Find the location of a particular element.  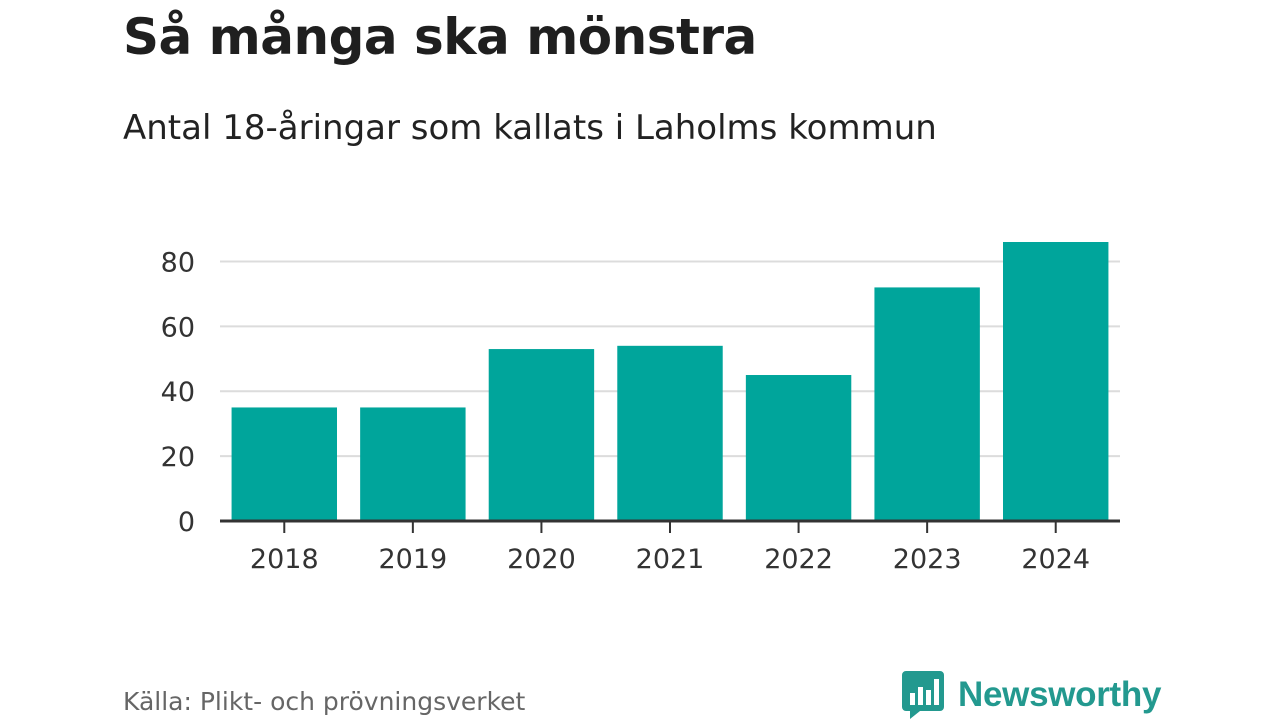

bar-2020 is located at coordinates (541, 435).